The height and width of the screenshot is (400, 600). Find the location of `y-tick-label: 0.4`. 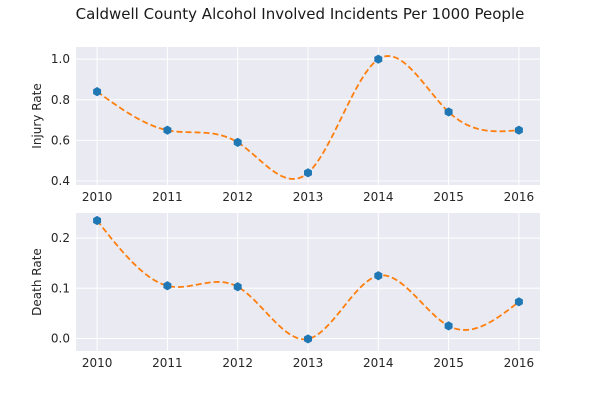

y-tick-label: 0.4 is located at coordinates (60, 181).